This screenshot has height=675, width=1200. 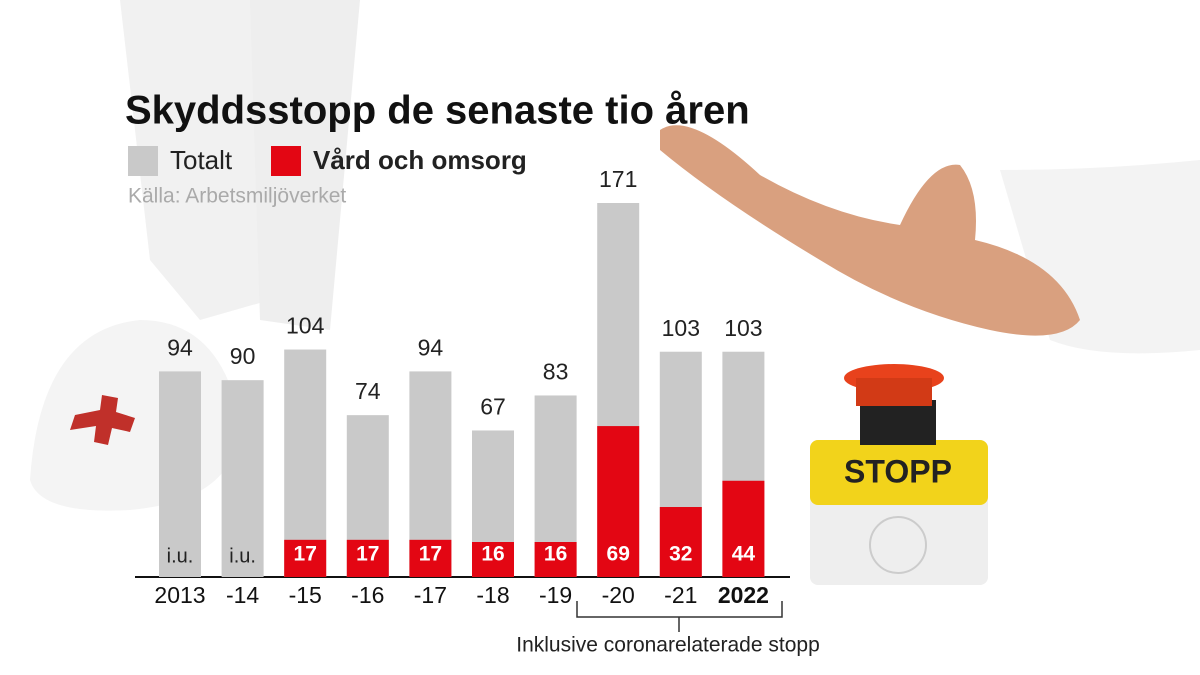 What do you see at coordinates (870, 230) in the screenshot?
I see `hand-decoration` at bounding box center [870, 230].